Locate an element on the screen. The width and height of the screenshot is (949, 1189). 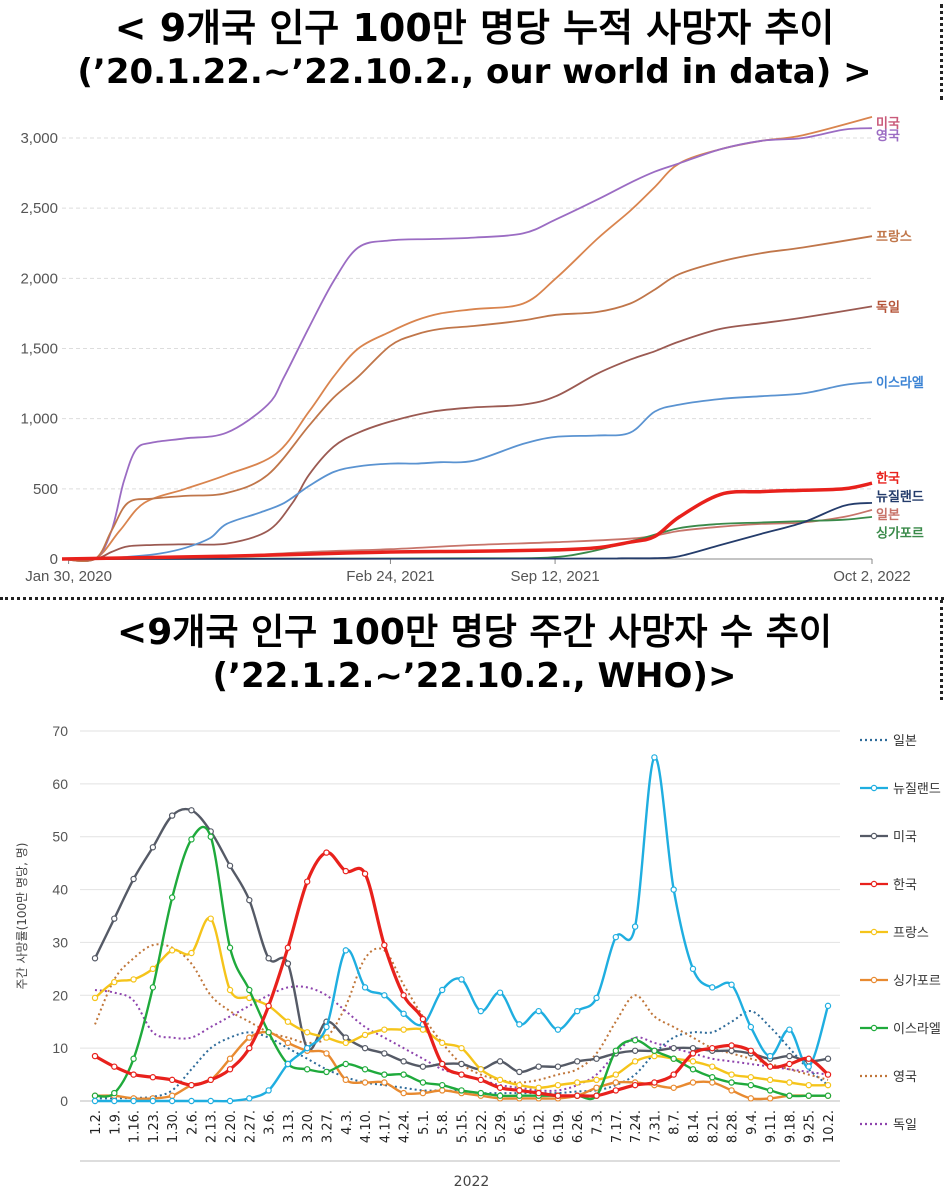
y-tick-label: 2,000 is located at coordinates (39, 278).